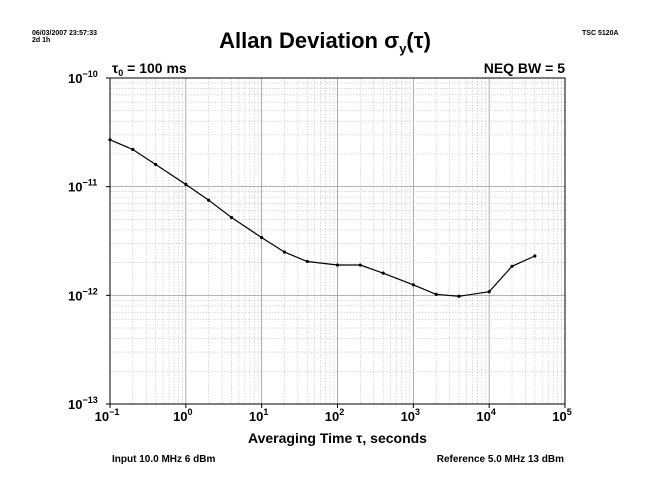 This screenshot has width=650, height=502. Describe the element at coordinates (258, 415) in the screenshot. I see `x-tick-label: 10¹` at that location.